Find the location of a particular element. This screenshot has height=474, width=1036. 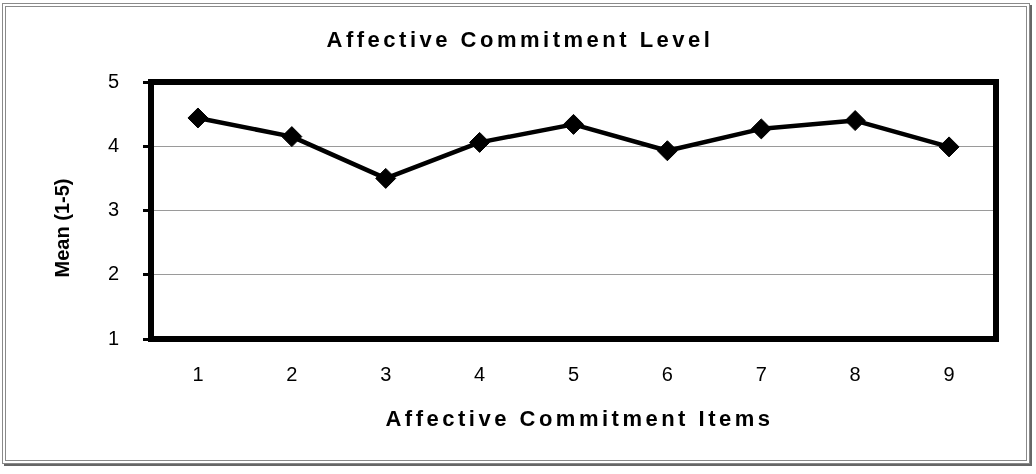

x-tick-label: 1 is located at coordinates (198, 373).